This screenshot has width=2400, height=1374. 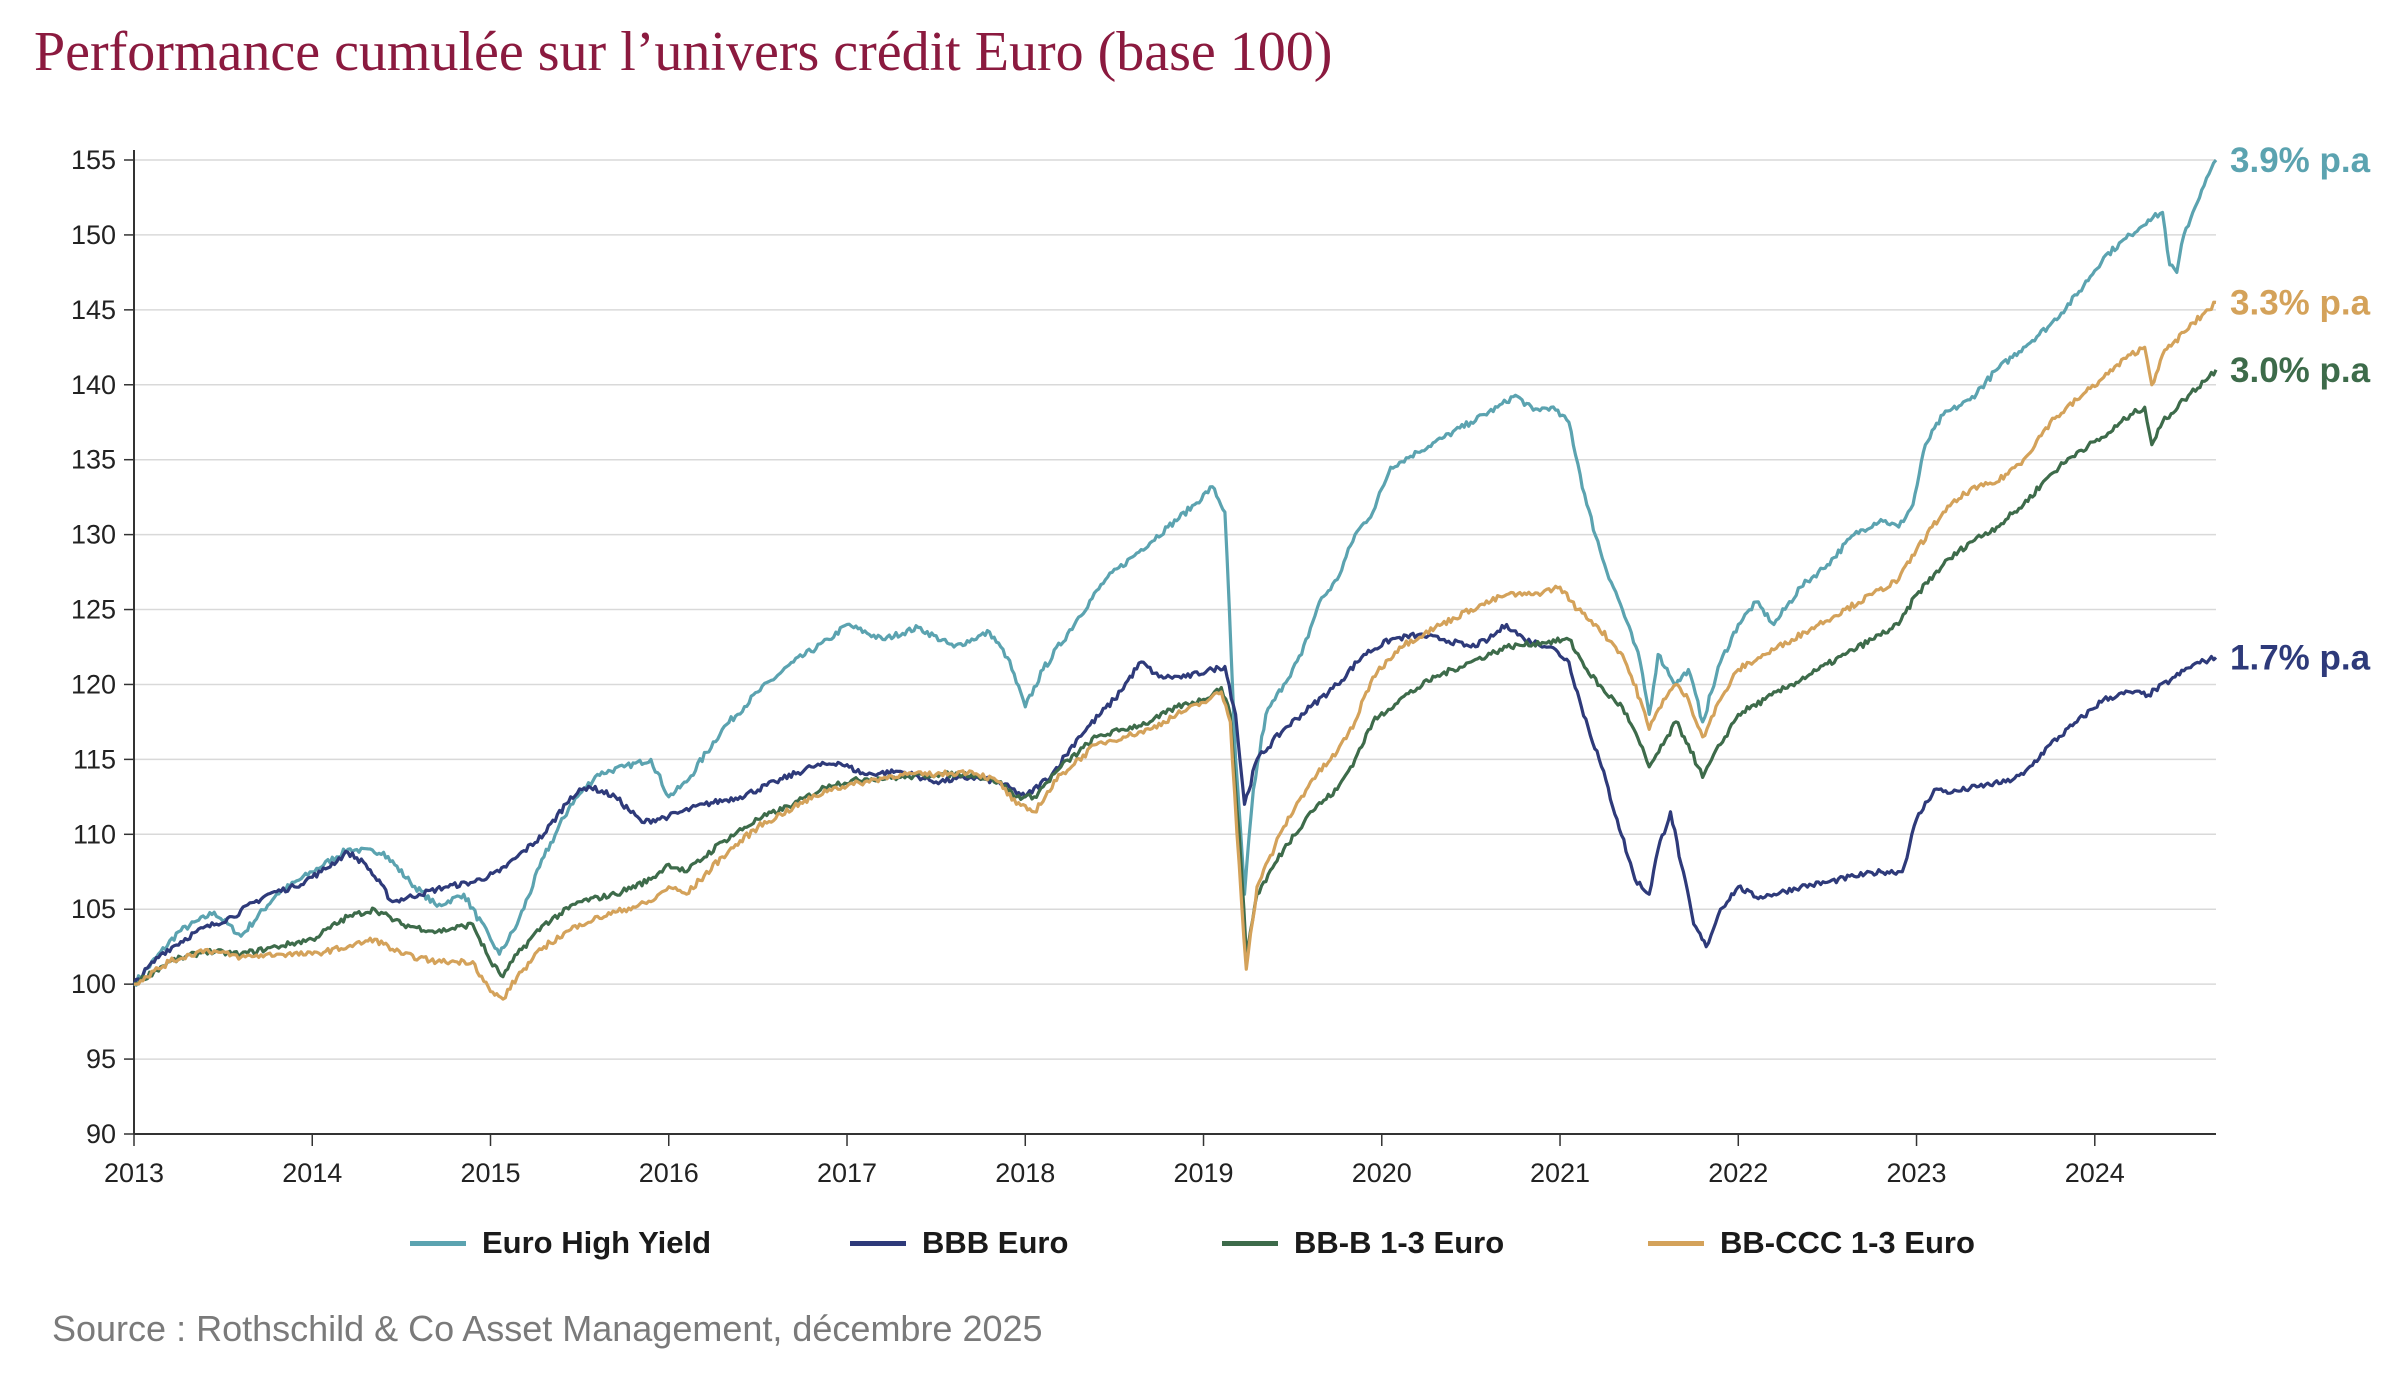 What do you see at coordinates (93, 610) in the screenshot?
I see `y-tick-label: 125` at bounding box center [93, 610].